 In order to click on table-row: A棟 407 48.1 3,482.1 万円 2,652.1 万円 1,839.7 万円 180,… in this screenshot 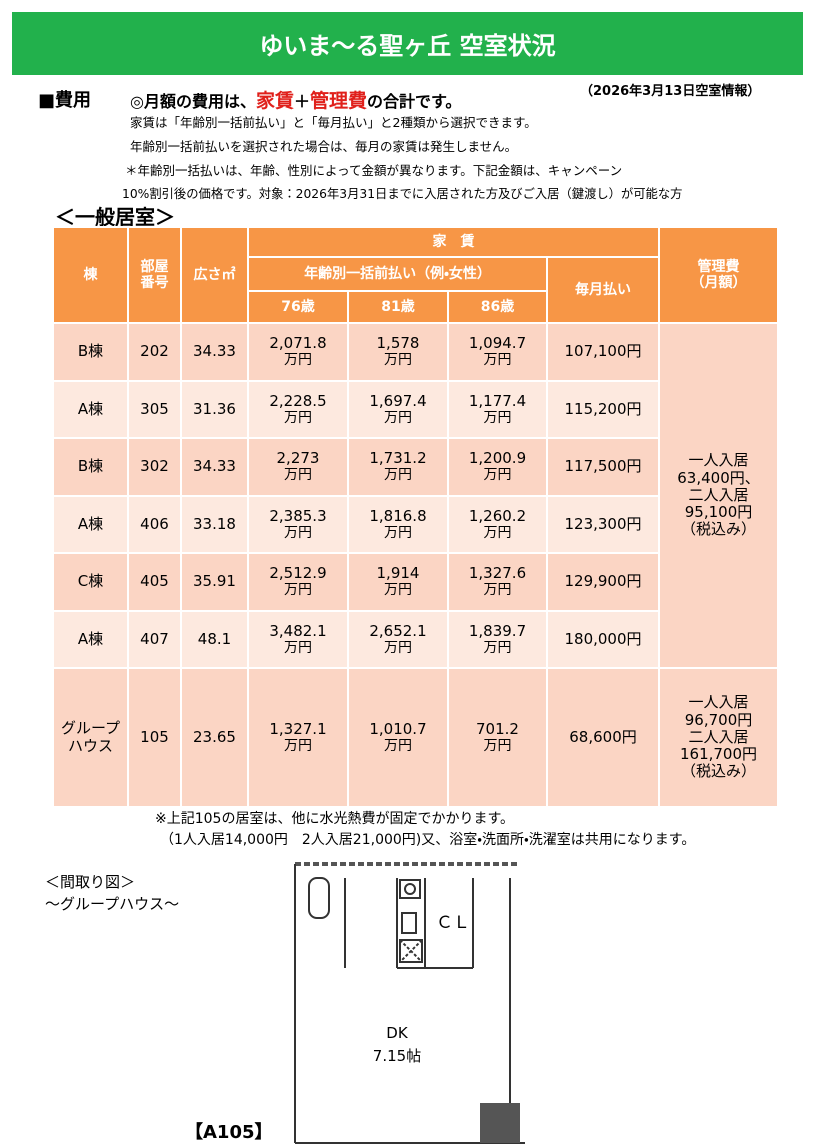, I will do `click(415, 639)`.